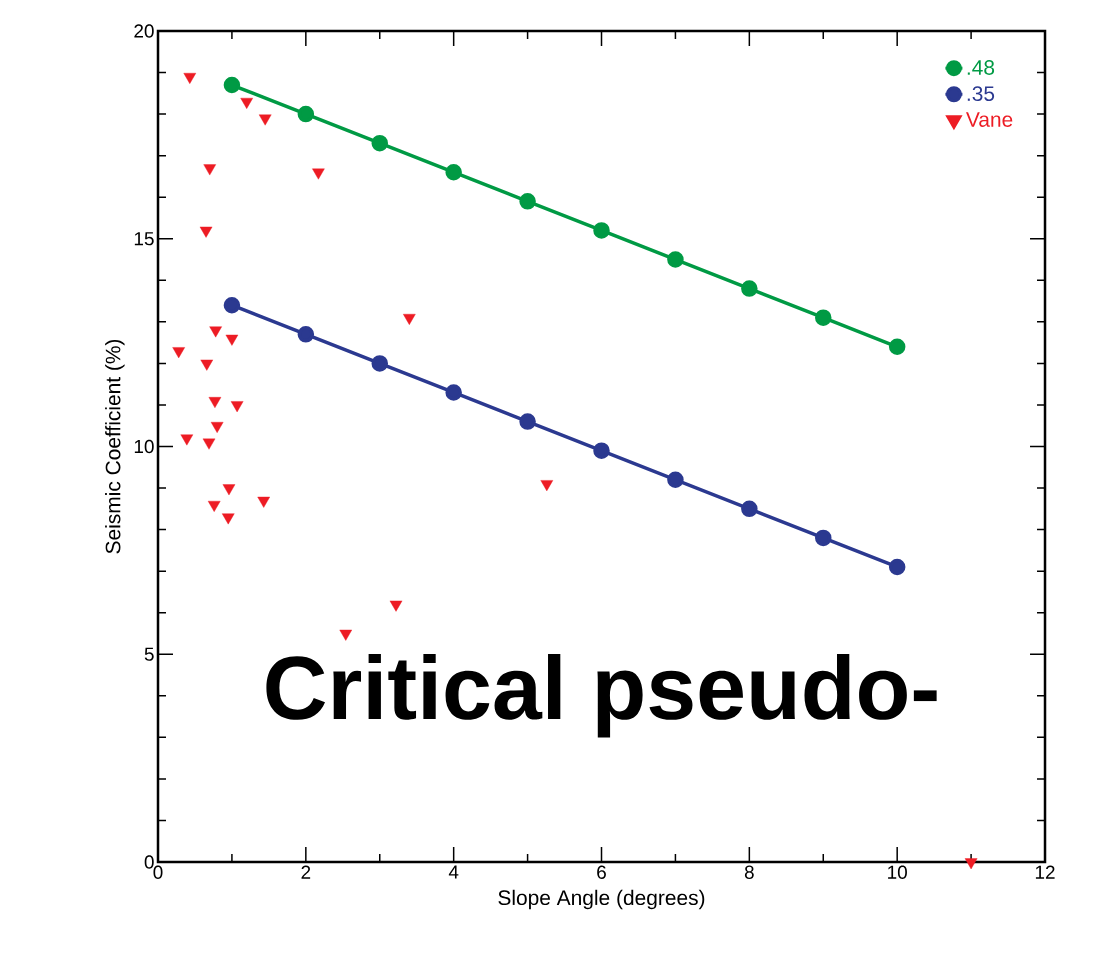 The width and height of the screenshot is (1097, 967). Describe the element at coordinates (749, 872) in the screenshot. I see `x-tick-label: 8` at that location.